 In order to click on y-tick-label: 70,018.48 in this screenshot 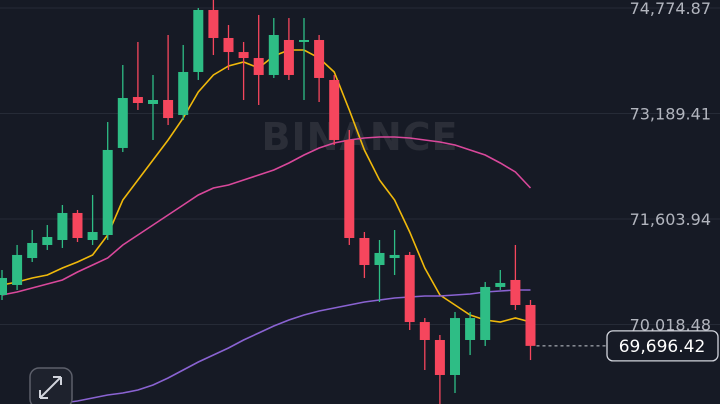, I will do `click(670, 324)`.